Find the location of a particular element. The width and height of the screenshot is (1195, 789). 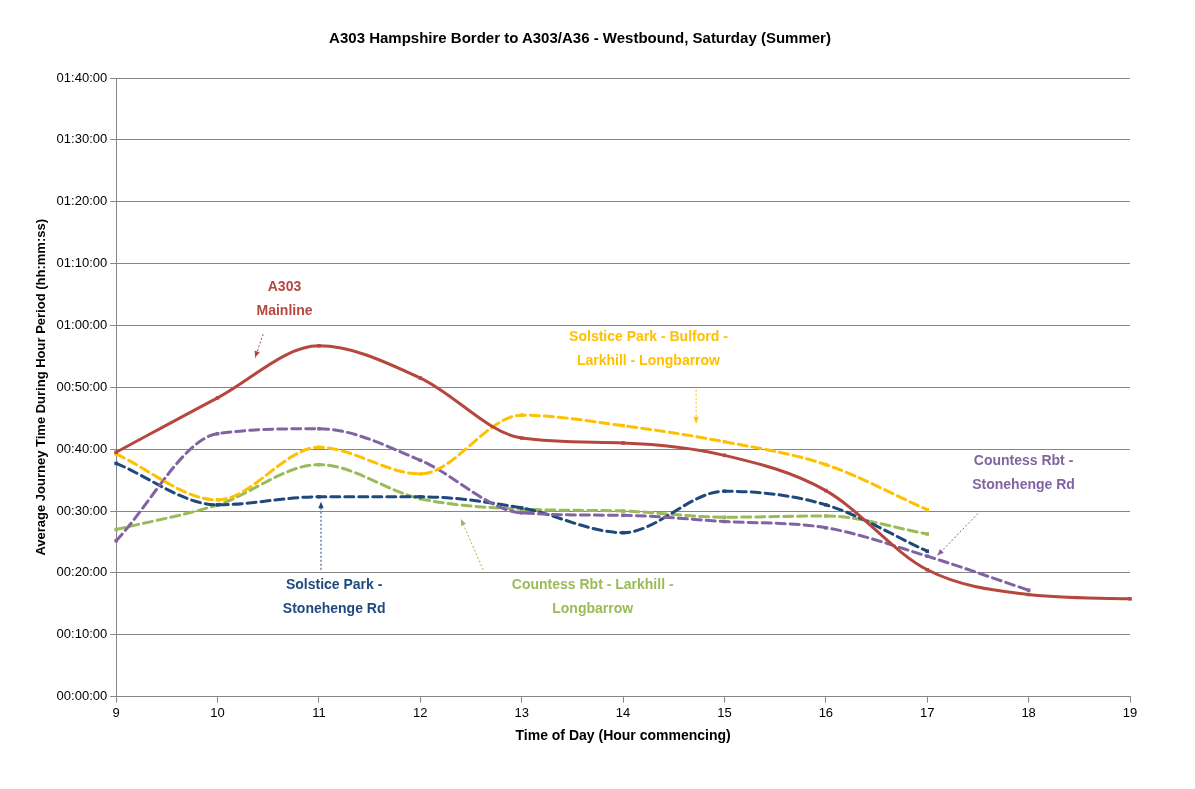

x-tick-label: 19 is located at coordinates (1130, 712).